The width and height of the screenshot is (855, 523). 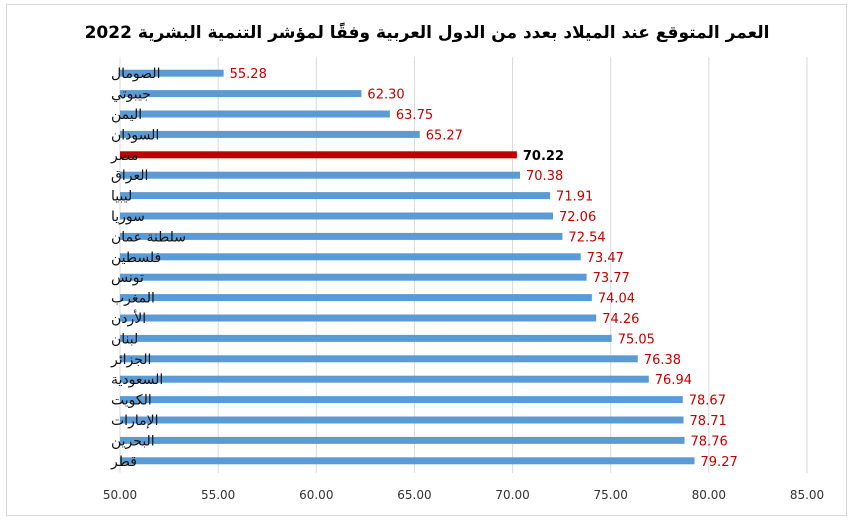 What do you see at coordinates (120, 495) in the screenshot?
I see `x-tick-label: 50.00` at bounding box center [120, 495].